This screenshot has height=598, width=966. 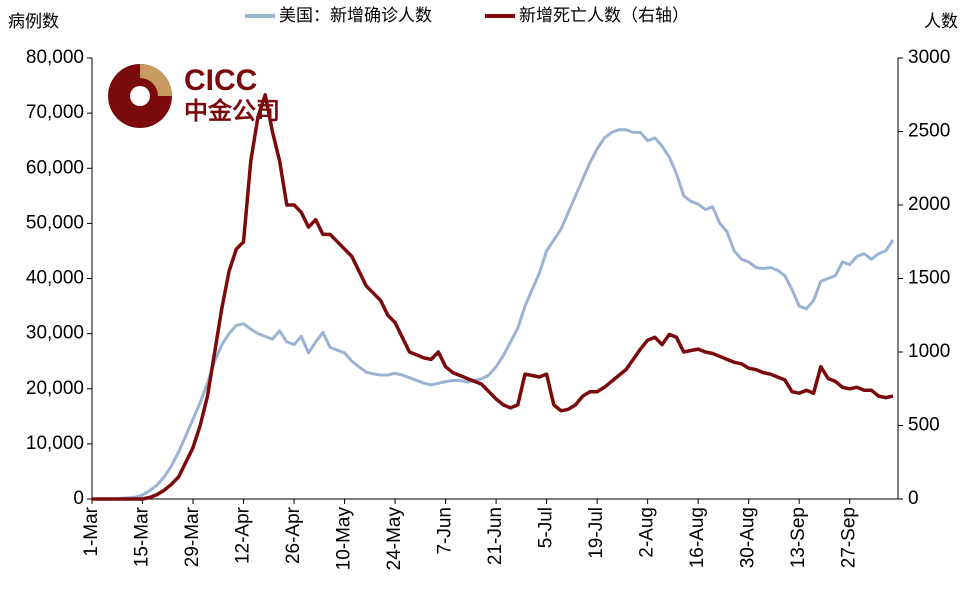 I want to click on x-tick-label: 7-Jun, so click(x=445, y=531).